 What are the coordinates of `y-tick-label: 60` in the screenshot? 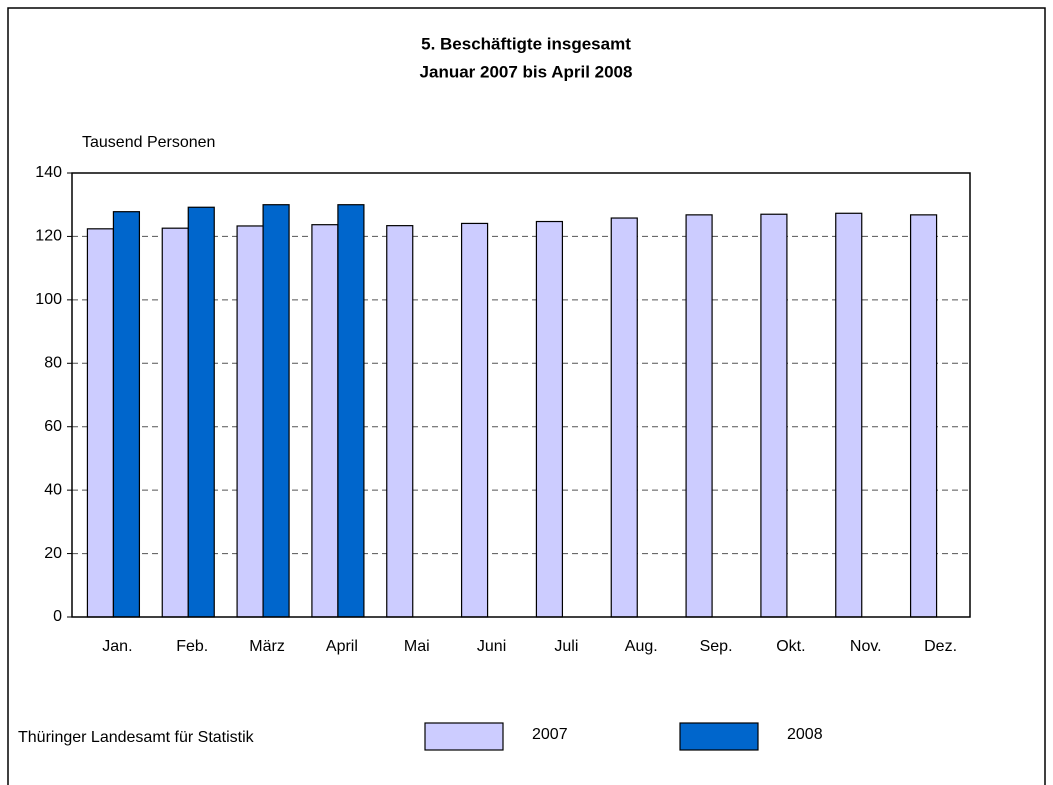 It's located at (53, 426).